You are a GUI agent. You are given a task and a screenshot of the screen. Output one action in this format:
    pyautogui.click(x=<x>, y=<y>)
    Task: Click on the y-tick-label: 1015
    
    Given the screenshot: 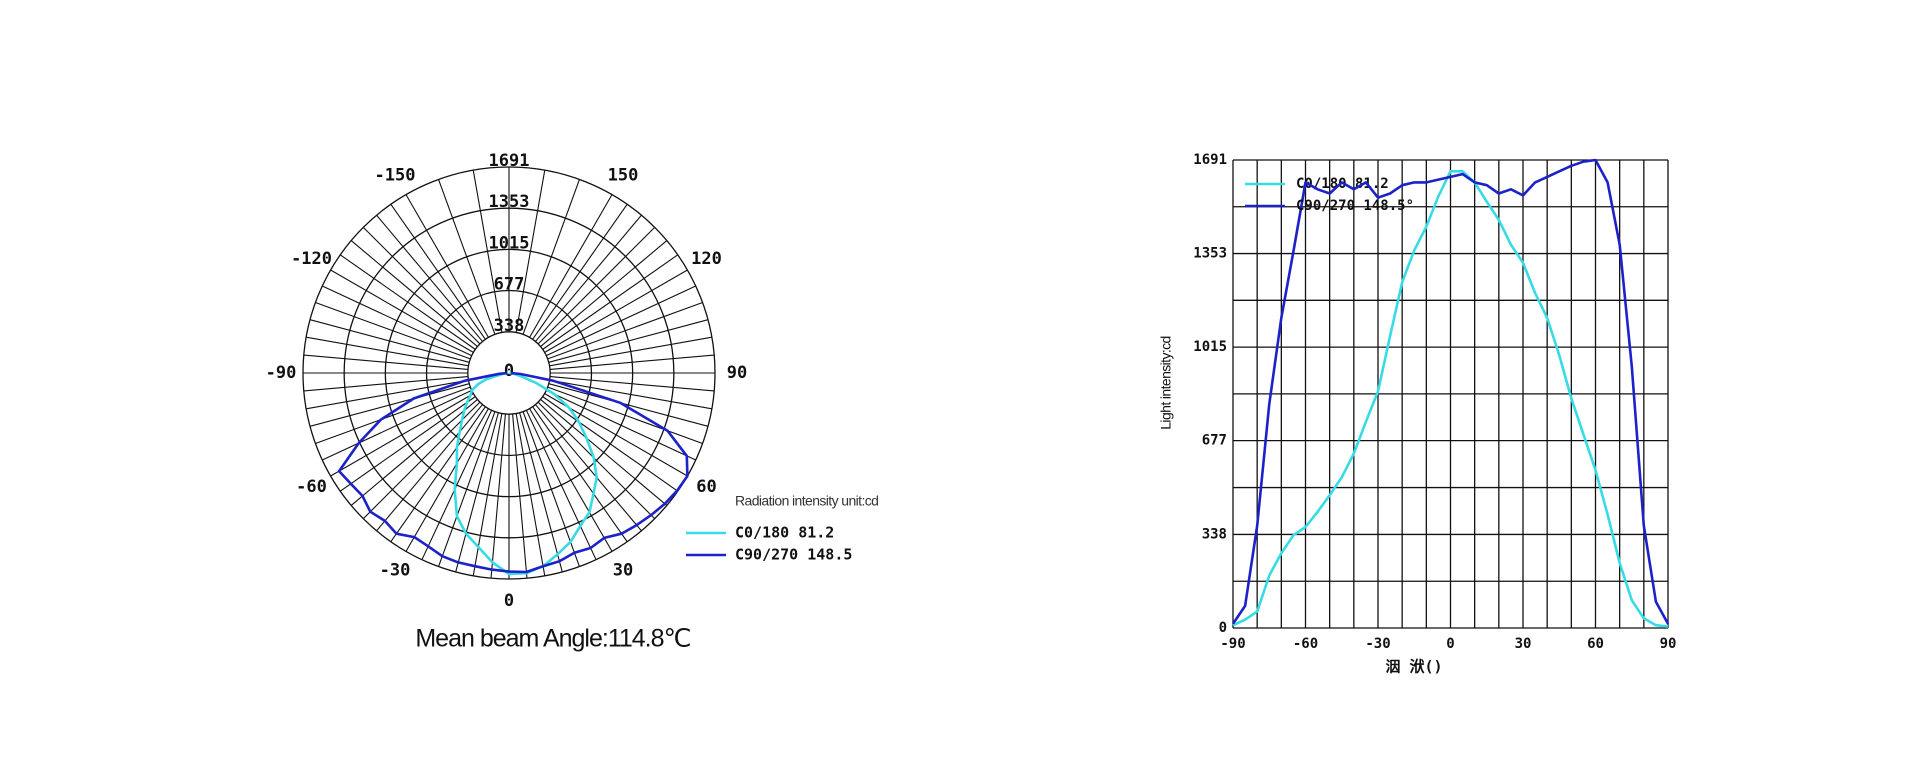 What is the action you would take?
    pyautogui.click(x=1210, y=347)
    